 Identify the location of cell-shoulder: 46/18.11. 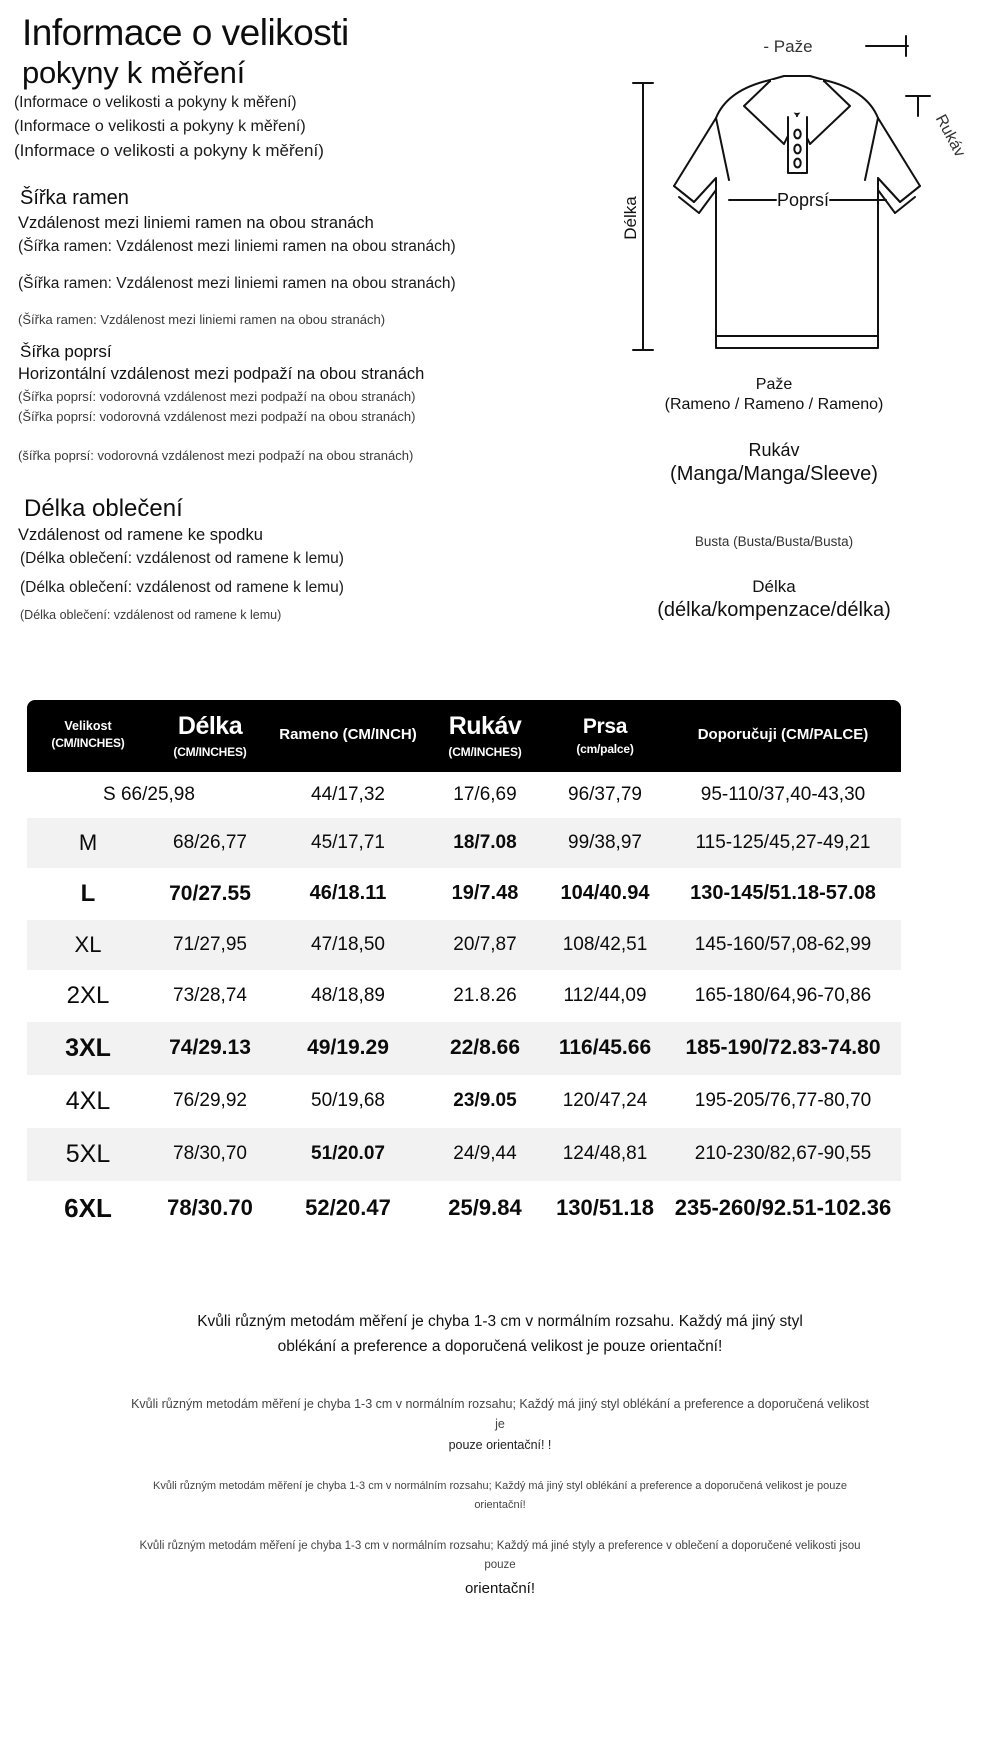
(348, 893).